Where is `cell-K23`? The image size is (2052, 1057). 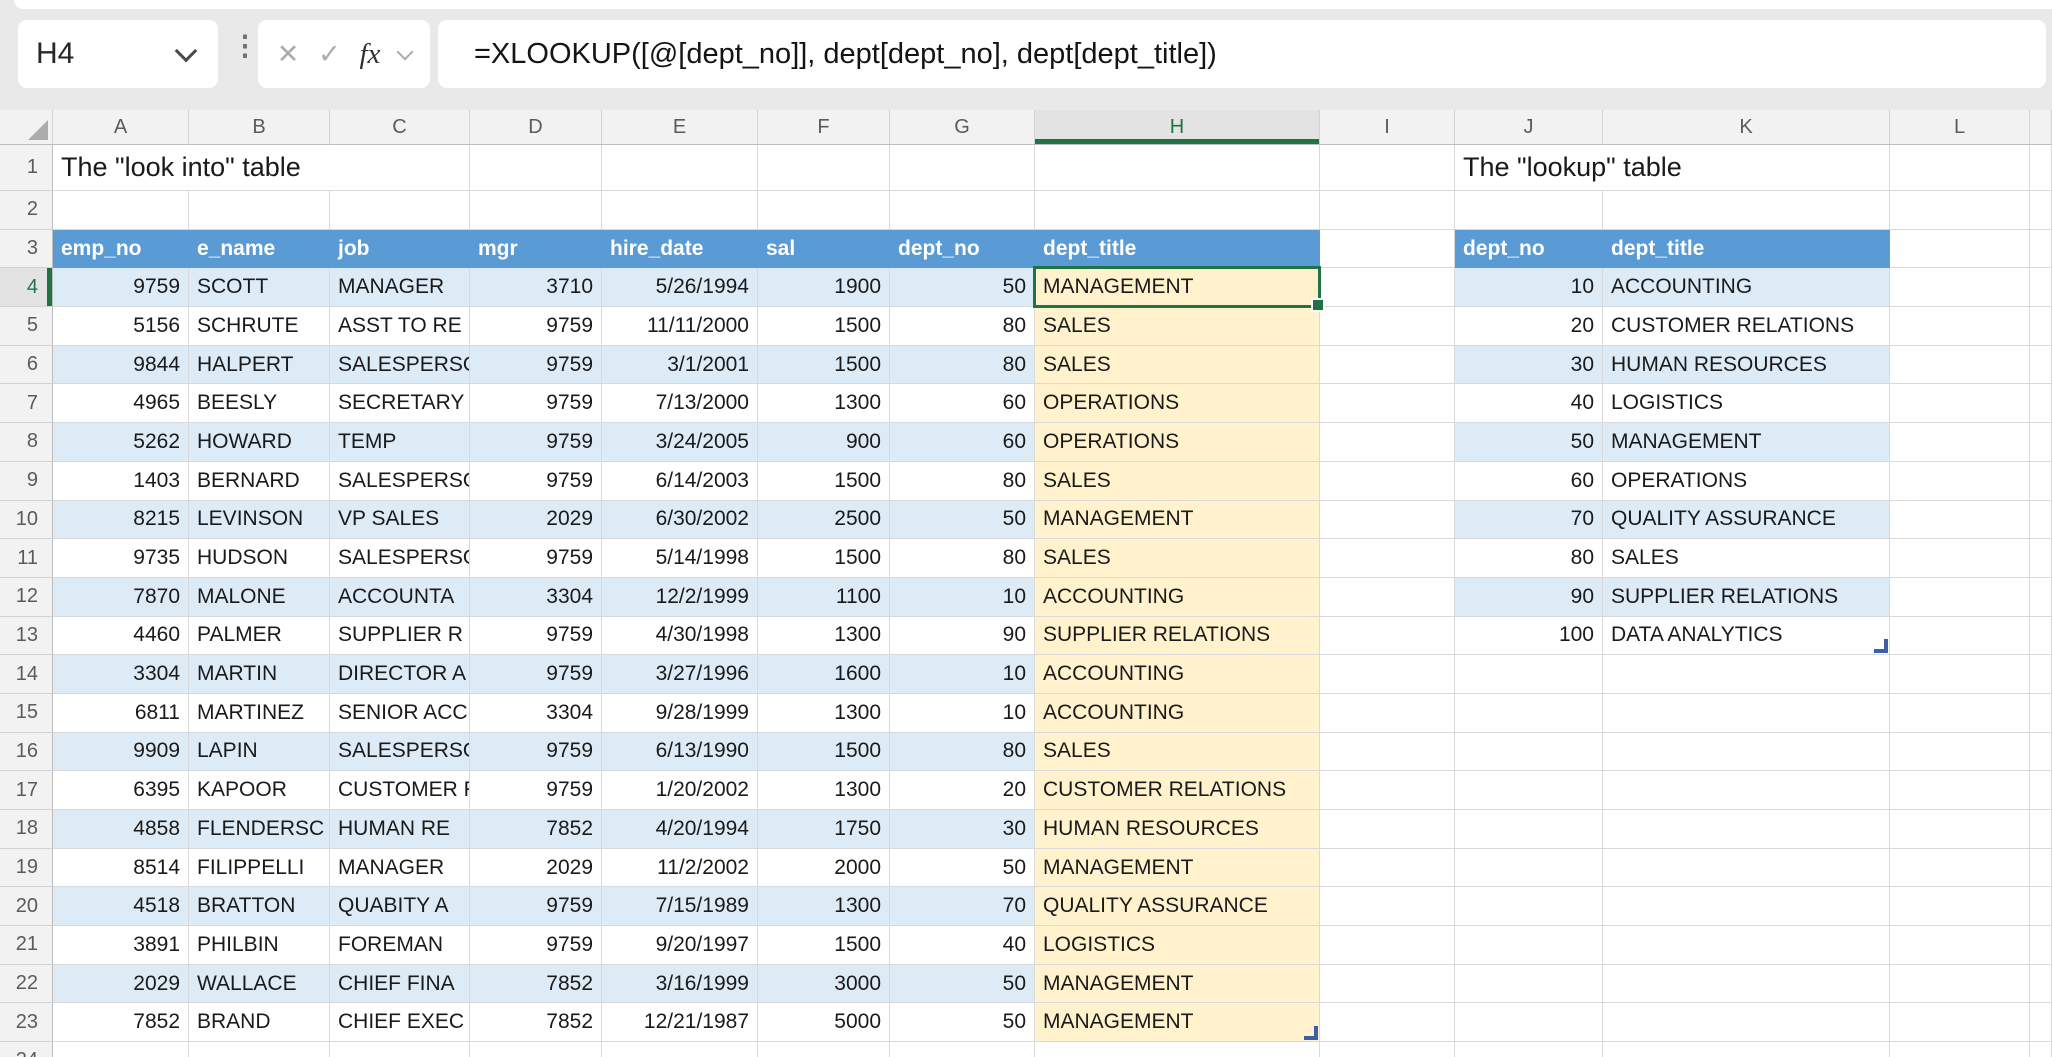 cell-K23 is located at coordinates (1746, 1023).